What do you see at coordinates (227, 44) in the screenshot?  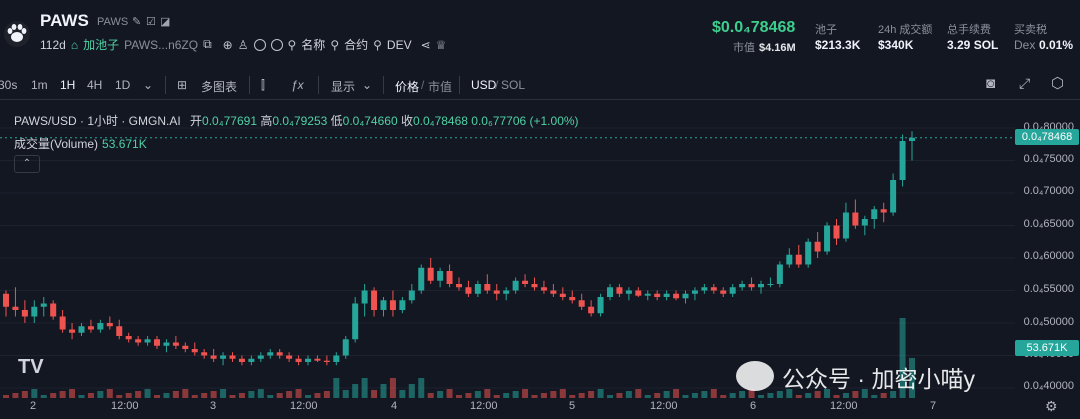 I see `globe-icon: ⊕` at bounding box center [227, 44].